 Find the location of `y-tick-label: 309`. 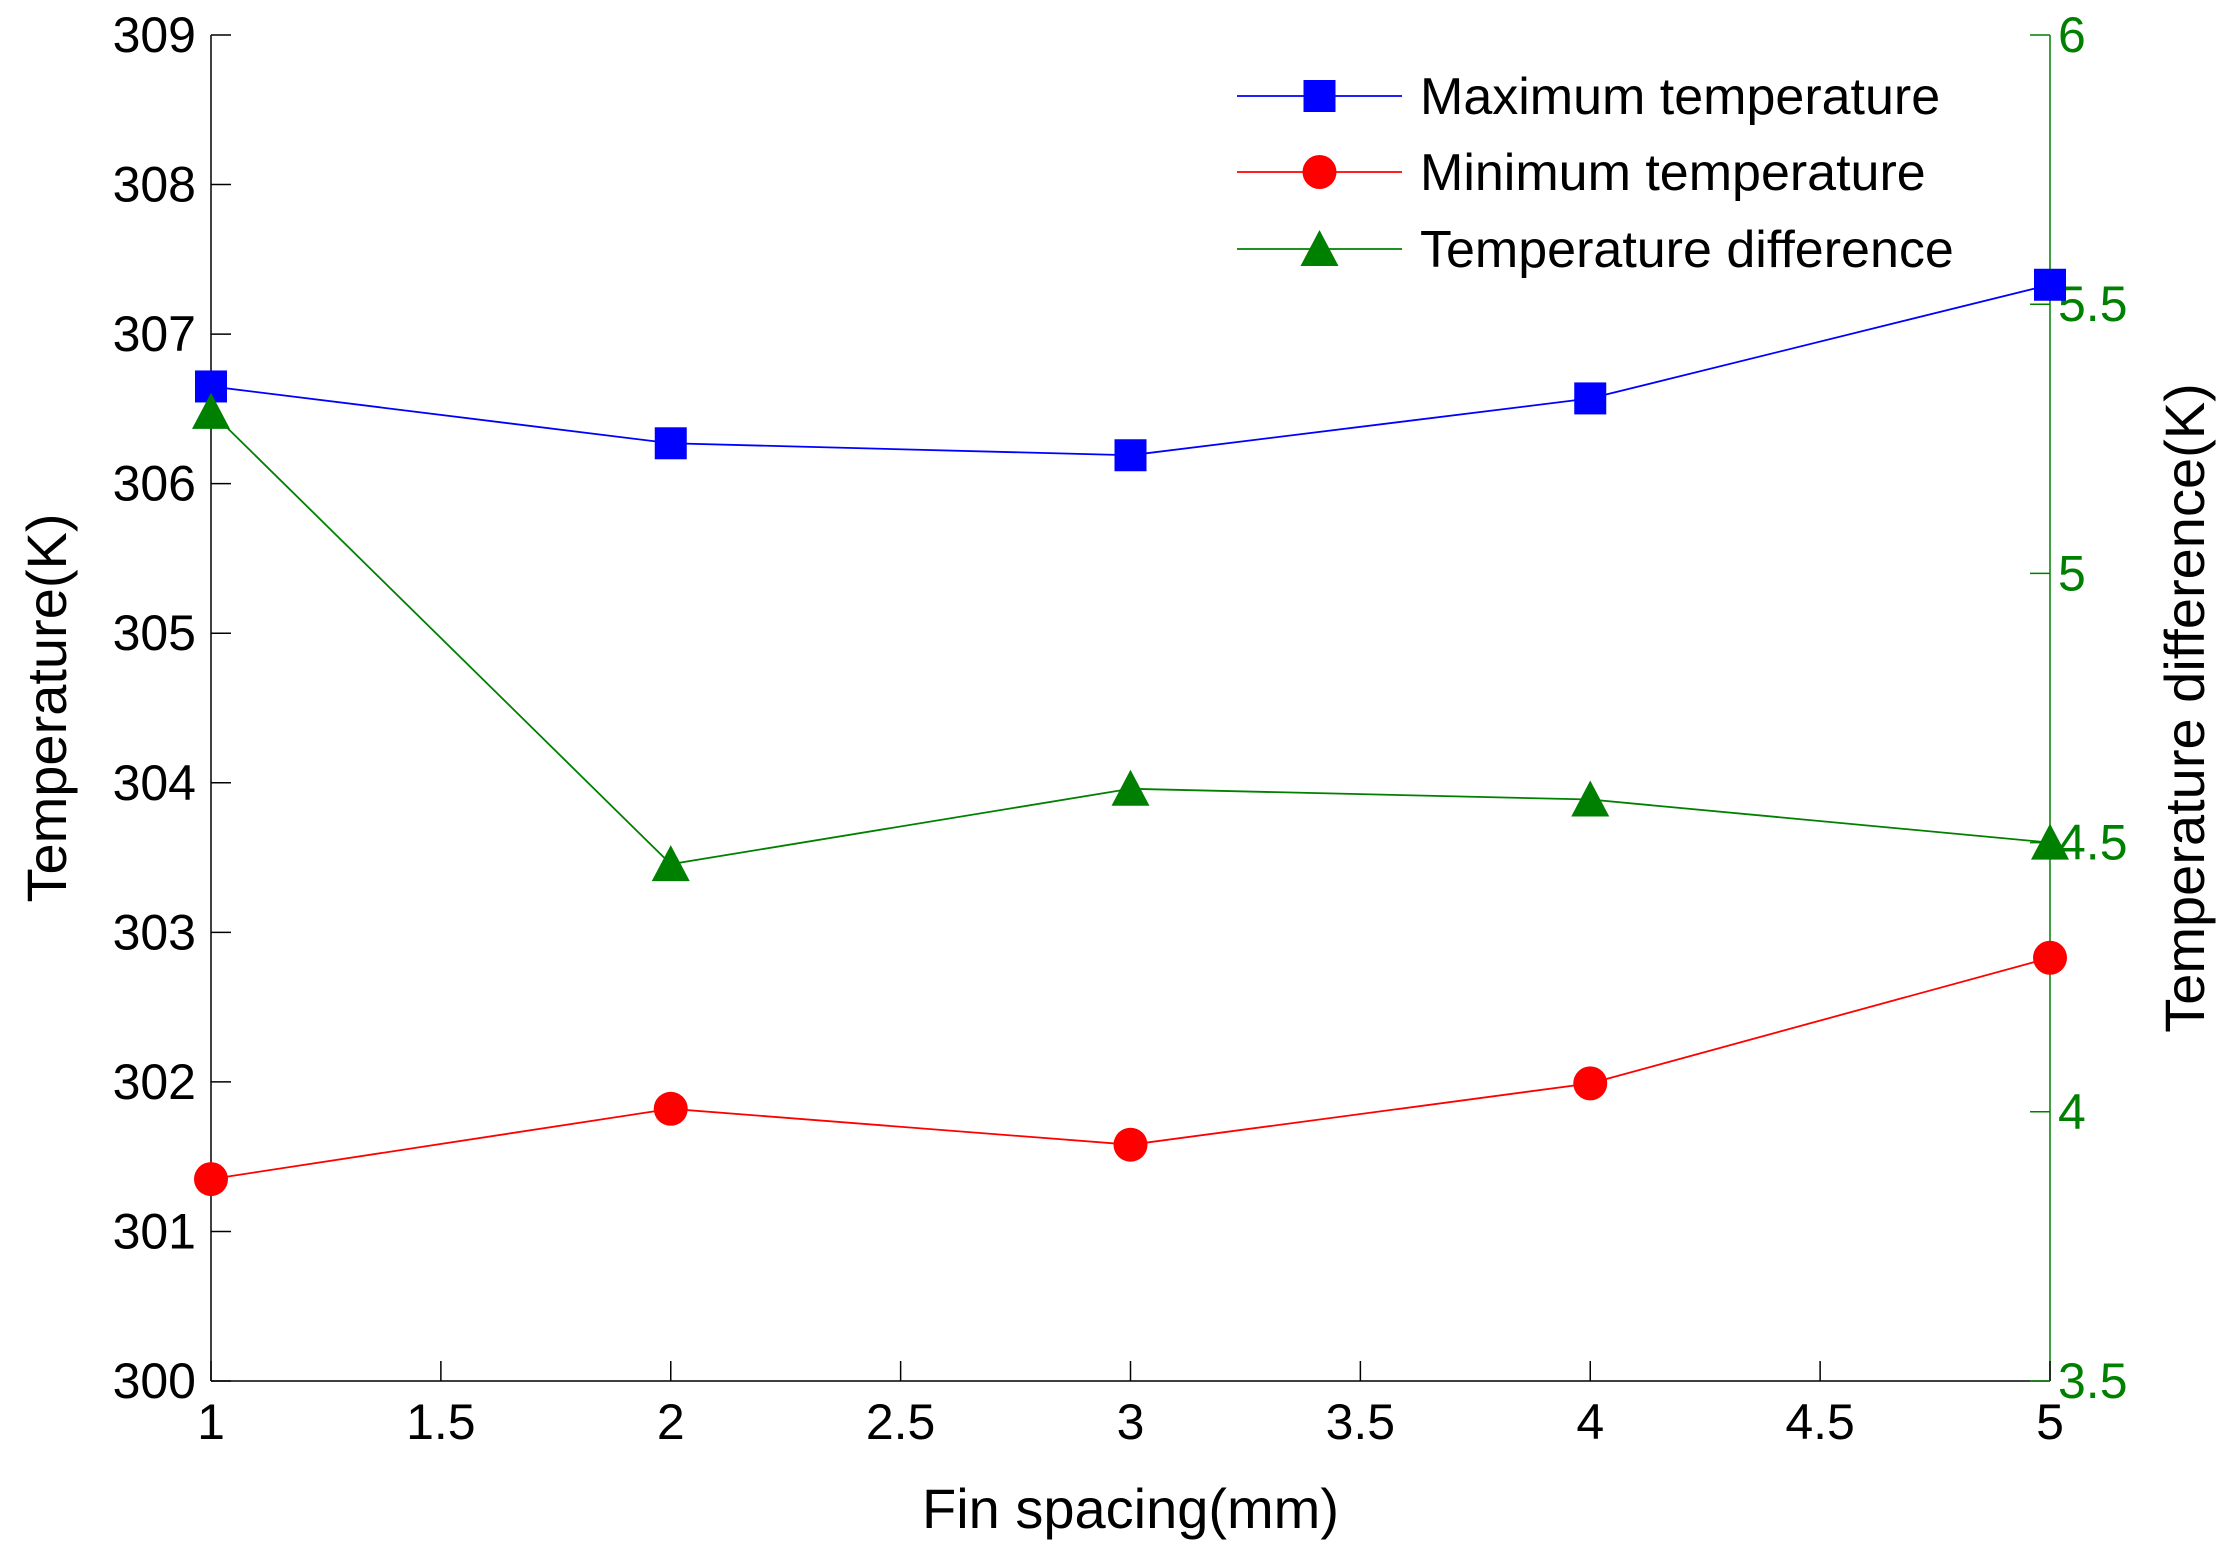

y-tick-label: 309 is located at coordinates (154, 35).